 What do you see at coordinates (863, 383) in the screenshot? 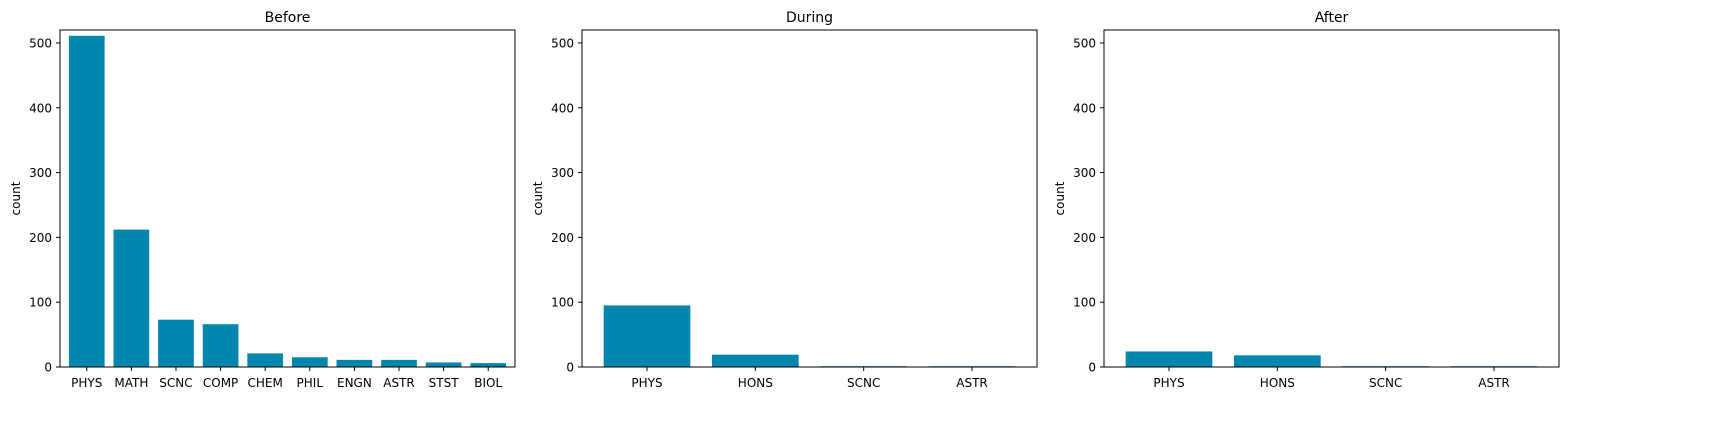
I see `during-xtick-label: SCNC` at bounding box center [863, 383].